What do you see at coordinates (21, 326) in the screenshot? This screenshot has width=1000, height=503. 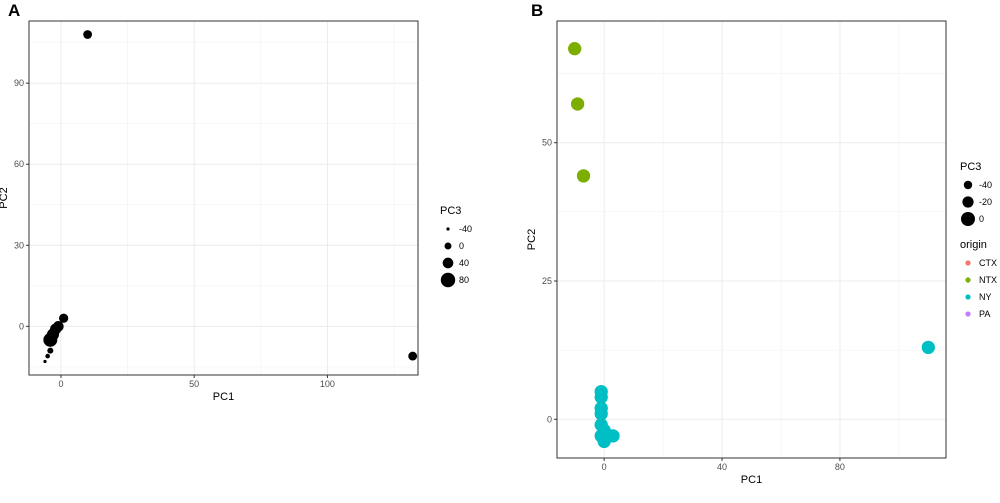 I see `panel-a-y-tick-label: 0` at bounding box center [21, 326].